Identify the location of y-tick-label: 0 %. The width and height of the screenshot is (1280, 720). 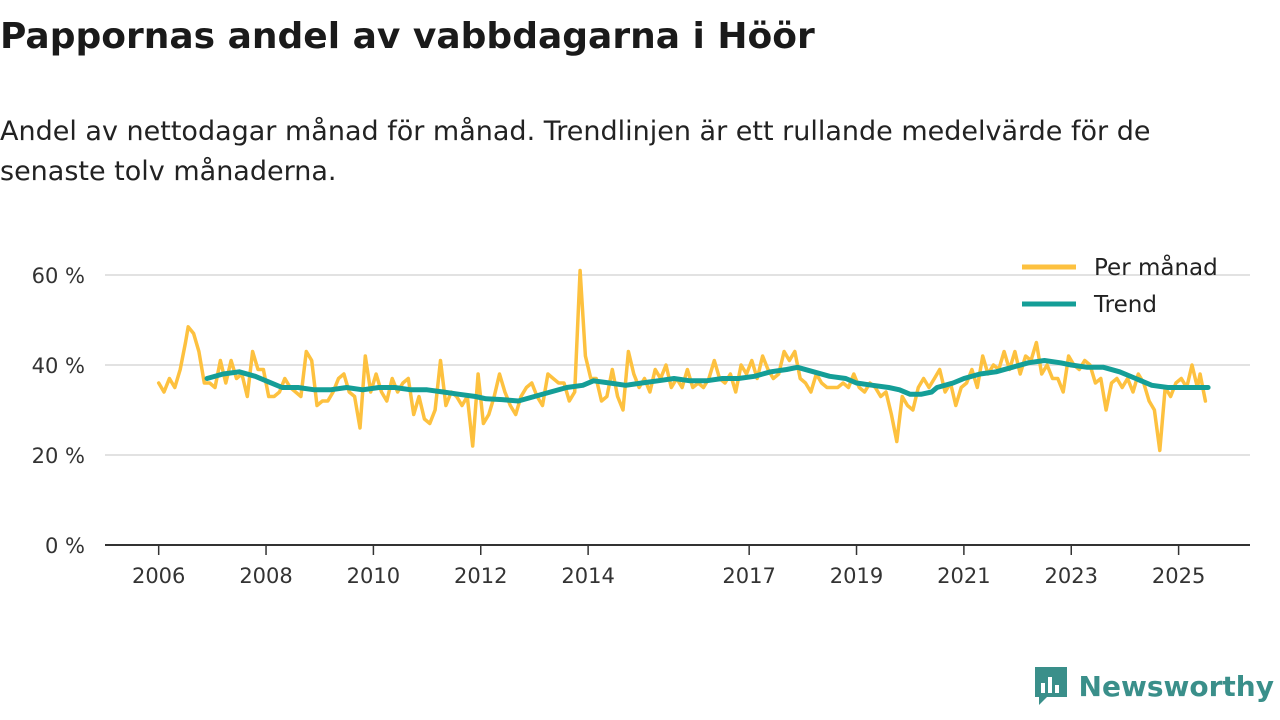
(65, 546).